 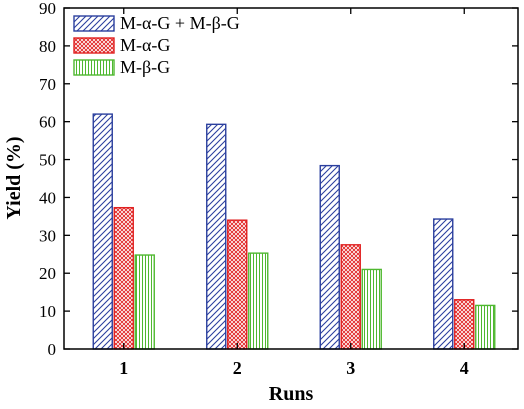 I want to click on legend-label-3: M-β-G, so click(x=145, y=67).